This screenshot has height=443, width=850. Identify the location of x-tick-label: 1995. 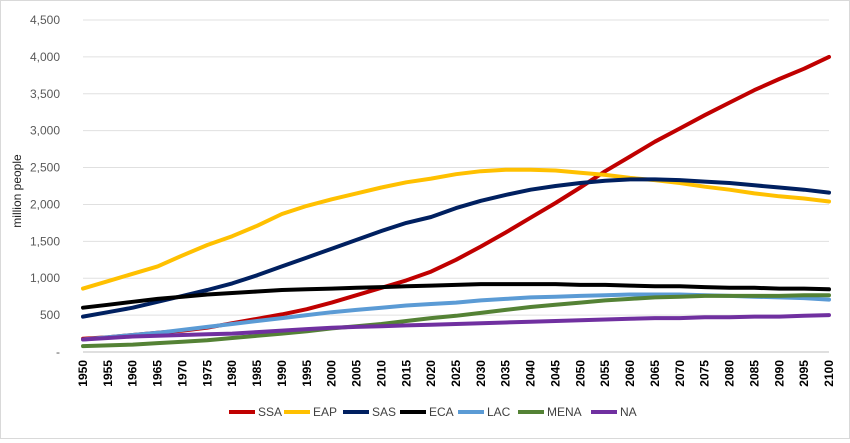
(307, 373).